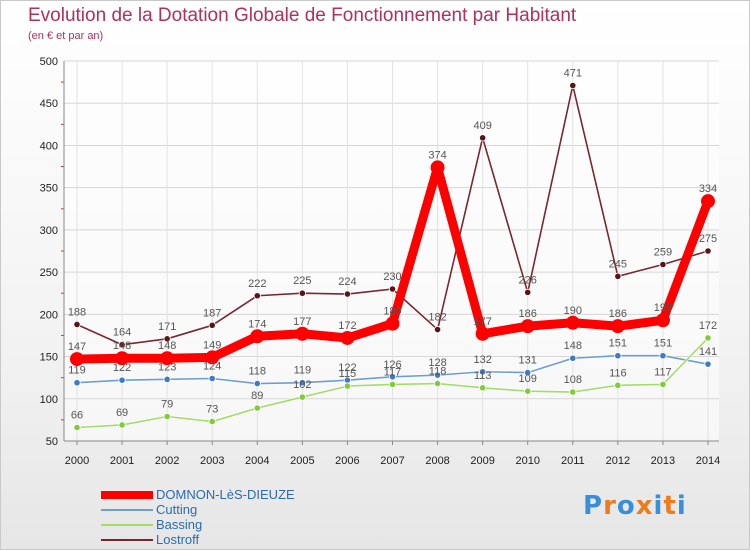  I want to click on data-label: 164, so click(122, 333).